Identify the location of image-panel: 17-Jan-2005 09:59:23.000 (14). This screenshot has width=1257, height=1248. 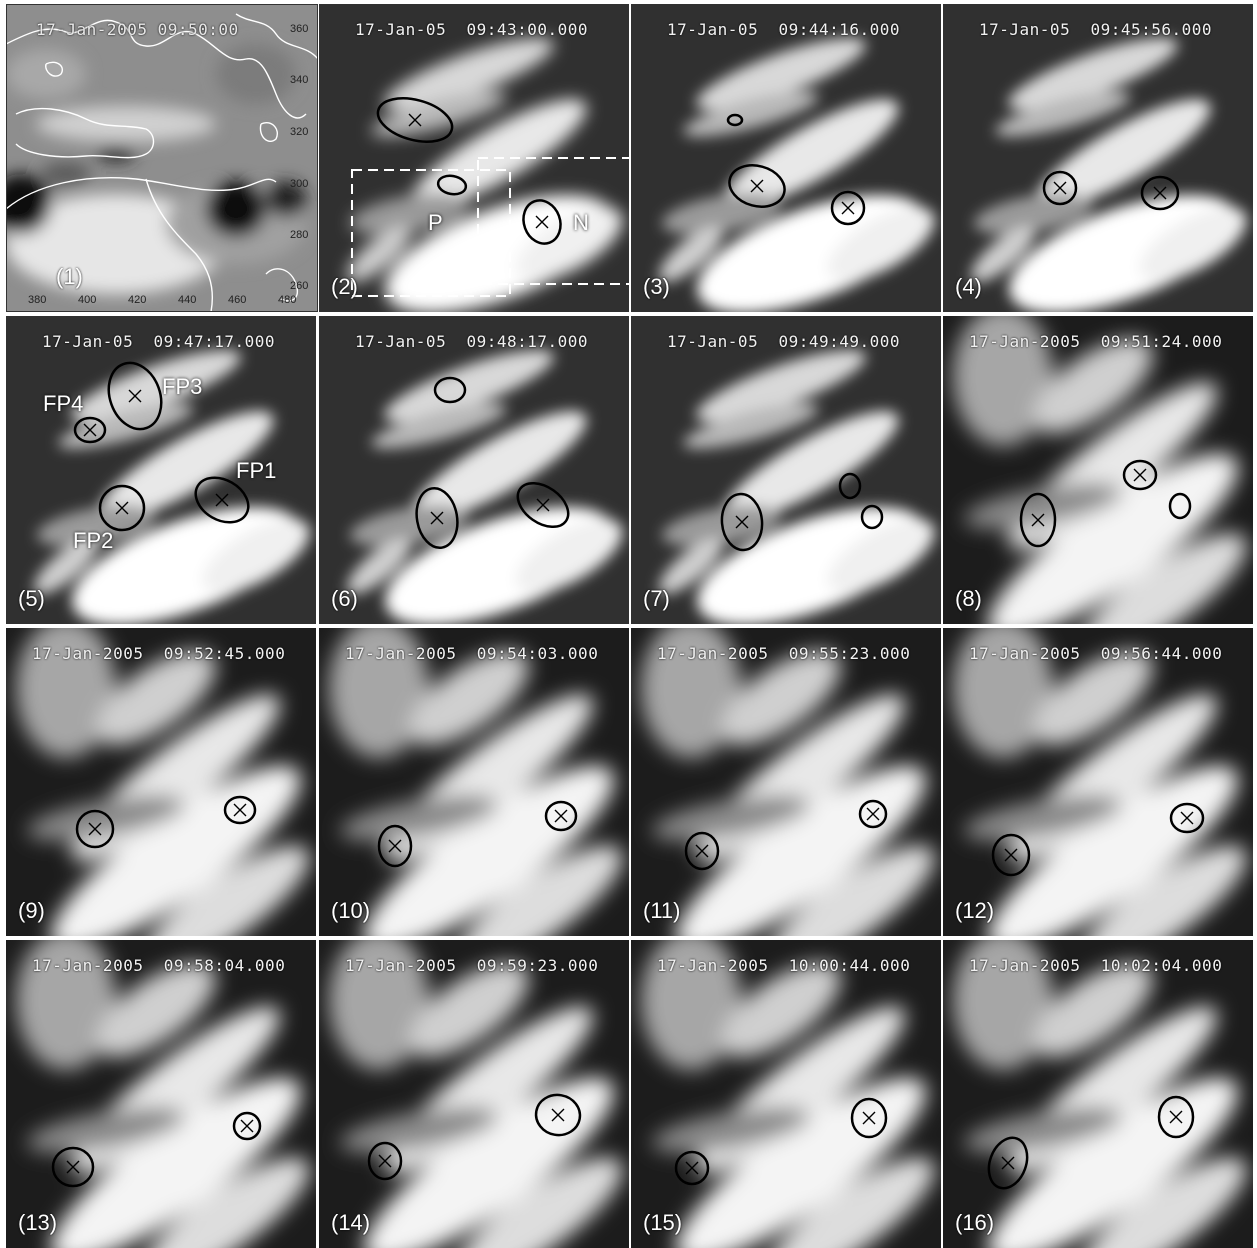
(474, 1094).